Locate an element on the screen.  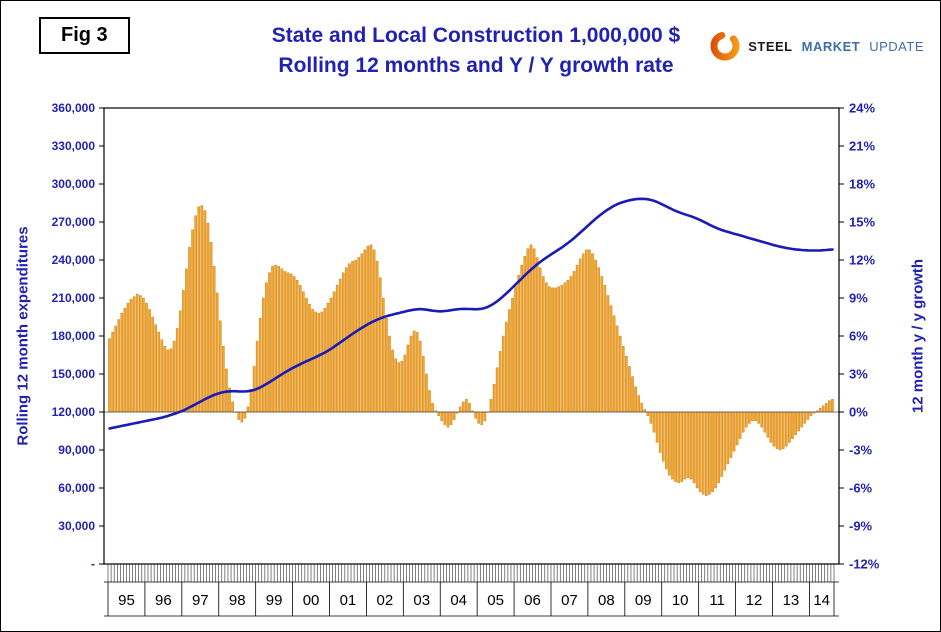
figure-number-box: Fig 3 is located at coordinates (84, 35).